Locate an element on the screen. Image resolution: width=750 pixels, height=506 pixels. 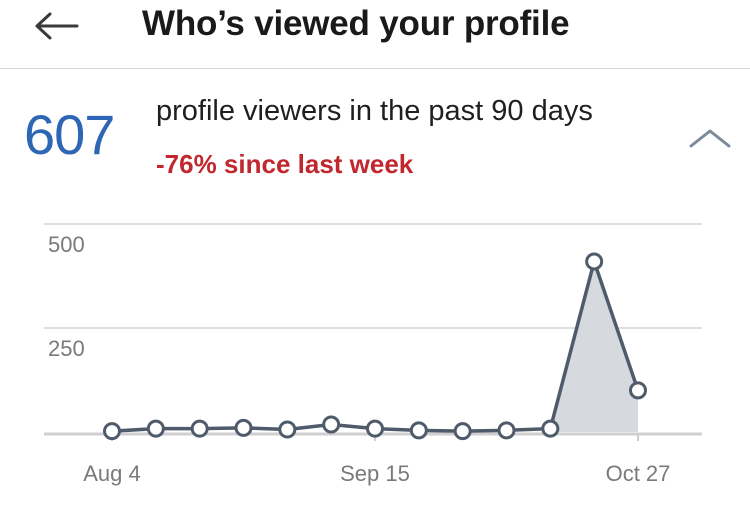
back-button is located at coordinates (56, 26).